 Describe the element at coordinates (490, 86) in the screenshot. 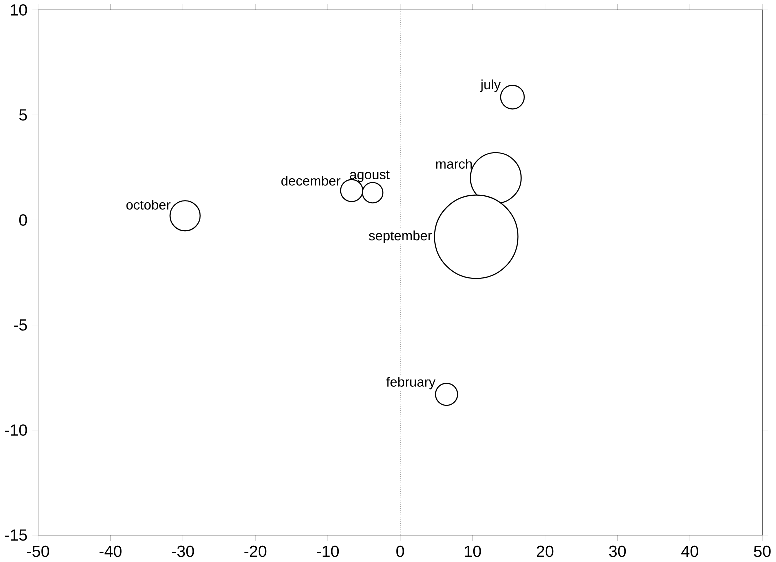

I see `annotation: july` at that location.